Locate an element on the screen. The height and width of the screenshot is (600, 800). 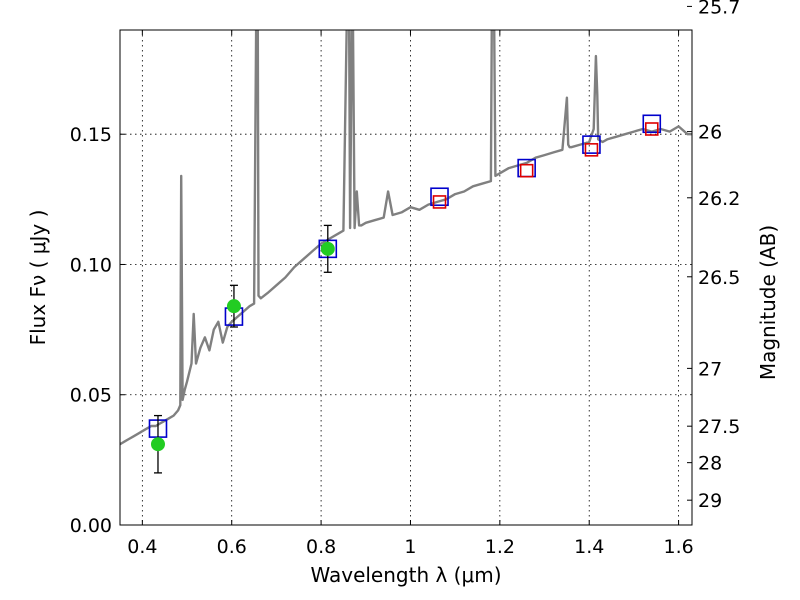
y-tick-label: 0.00 is located at coordinates (91, 526).